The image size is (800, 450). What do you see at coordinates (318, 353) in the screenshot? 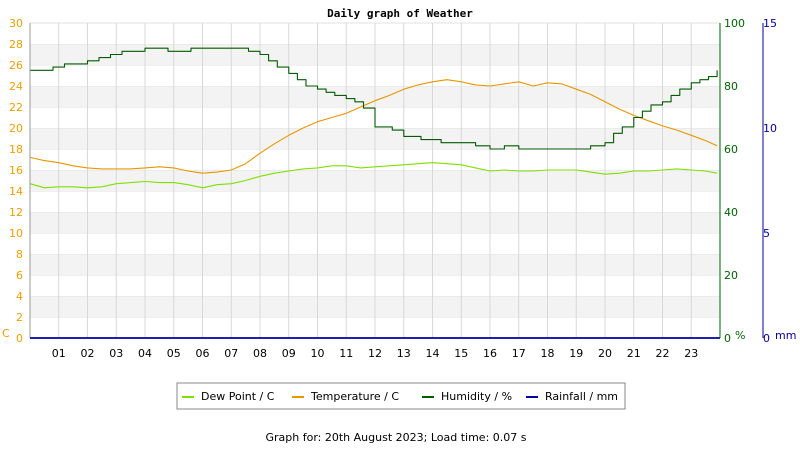
I see `hour-tick-label: 10` at bounding box center [318, 353].